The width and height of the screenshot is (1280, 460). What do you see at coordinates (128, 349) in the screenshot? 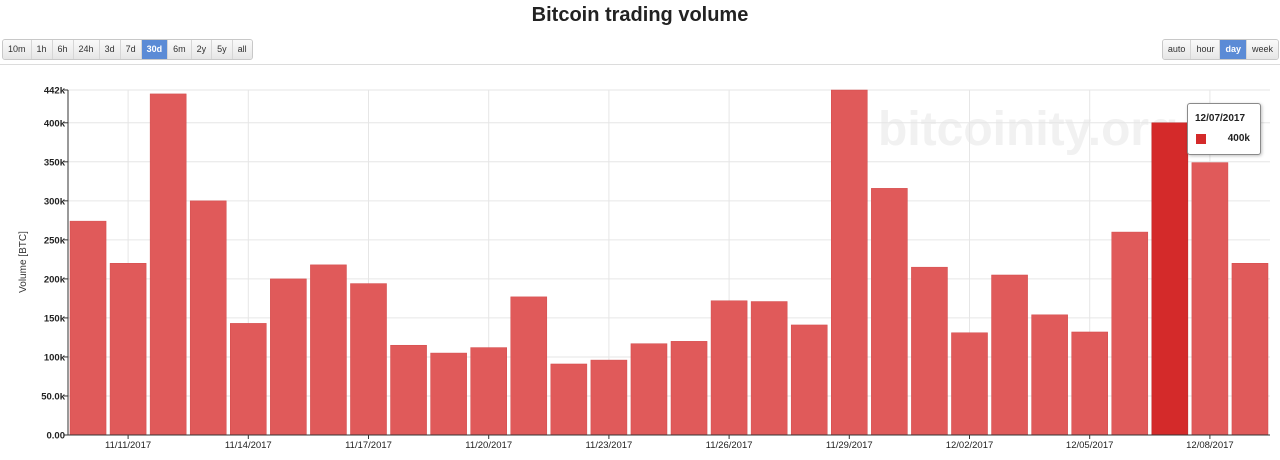
I see `bar-11/11/2017` at bounding box center [128, 349].